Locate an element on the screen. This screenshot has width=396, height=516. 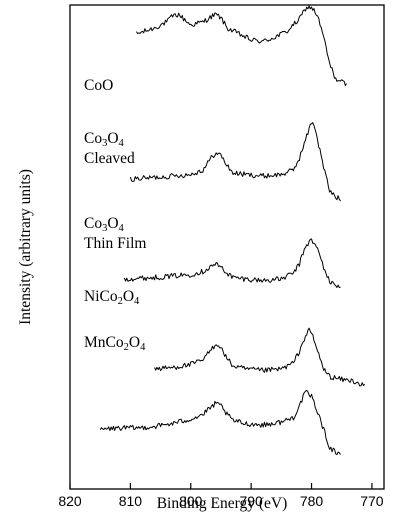
x-tick-label: 770 is located at coordinates (372, 501).